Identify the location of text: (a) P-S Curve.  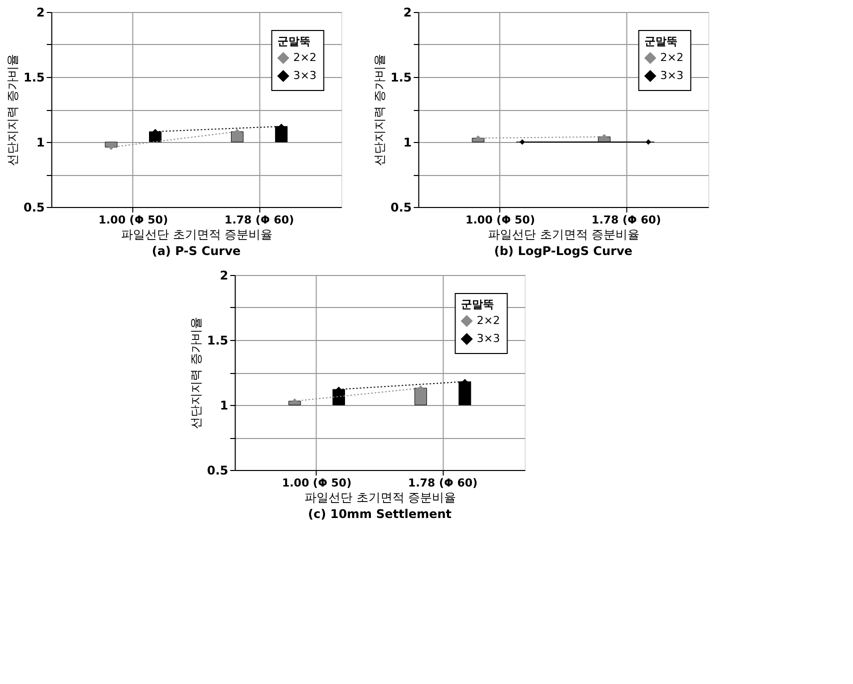
(196, 251).